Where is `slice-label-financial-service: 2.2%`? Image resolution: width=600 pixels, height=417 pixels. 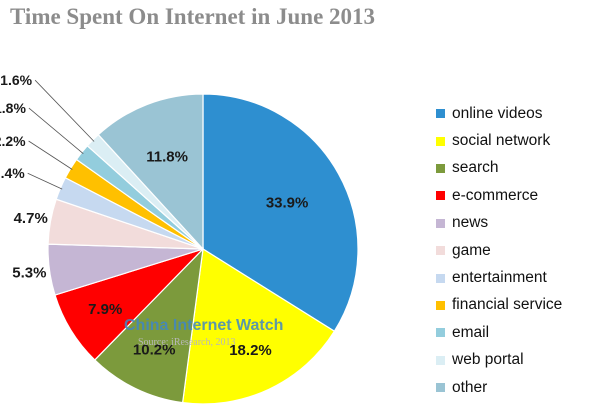
slice-label-financial-service: 2.2% is located at coordinates (13, 141).